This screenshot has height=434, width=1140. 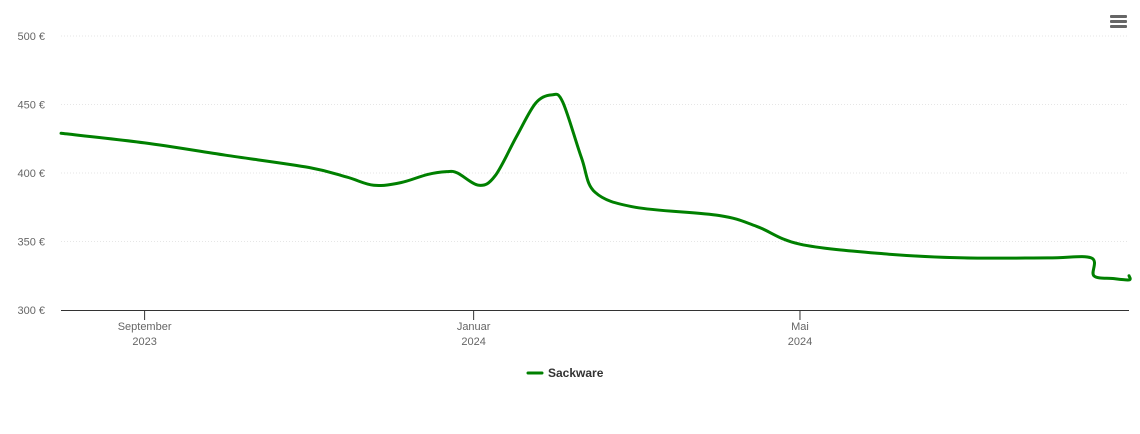 I want to click on y-tick-label: 400 €, so click(x=31, y=174).